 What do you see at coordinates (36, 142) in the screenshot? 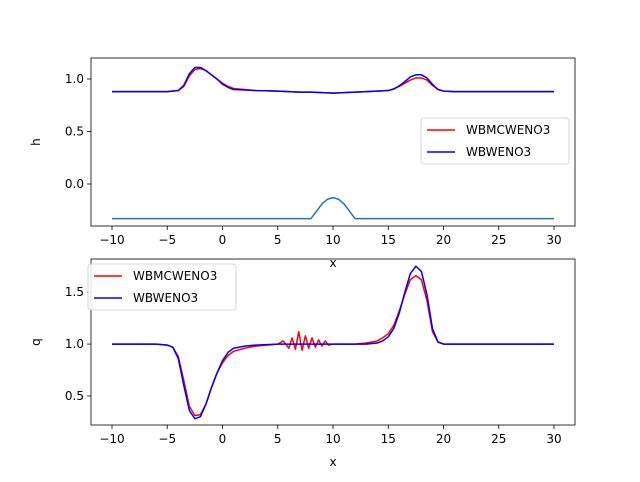
I see `y-axis-label: h` at bounding box center [36, 142].